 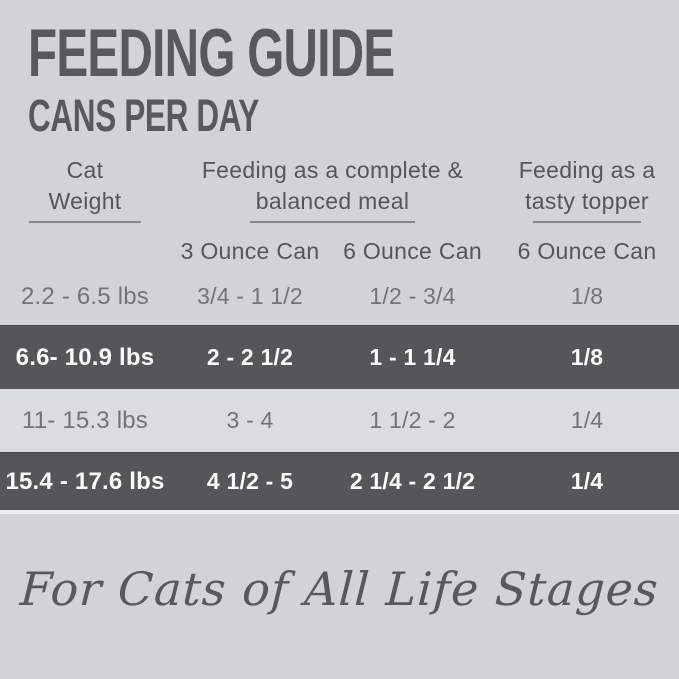 What do you see at coordinates (211, 53) in the screenshot?
I see `page-title: FEEDING GUIDE` at bounding box center [211, 53].